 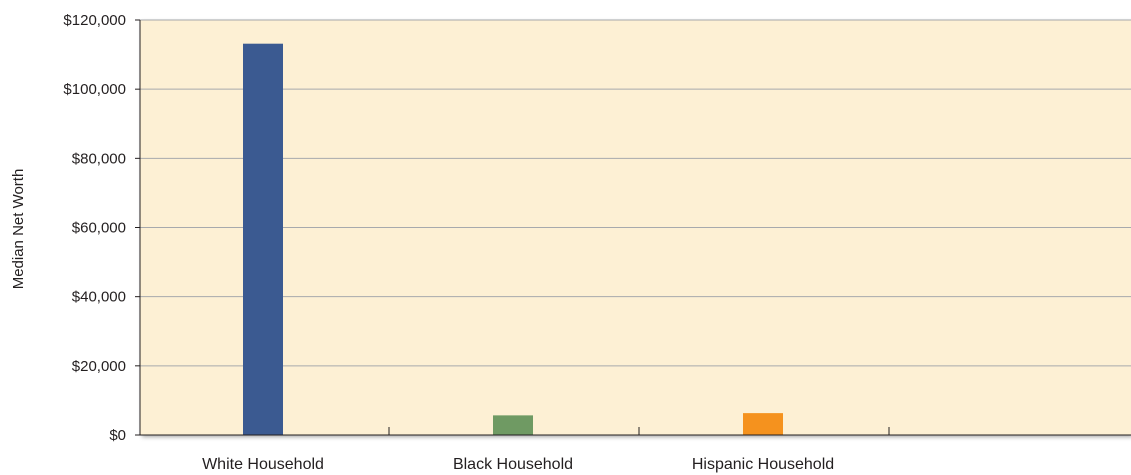 What do you see at coordinates (94, 89) in the screenshot?
I see `y-tick-label: $100,000` at bounding box center [94, 89].